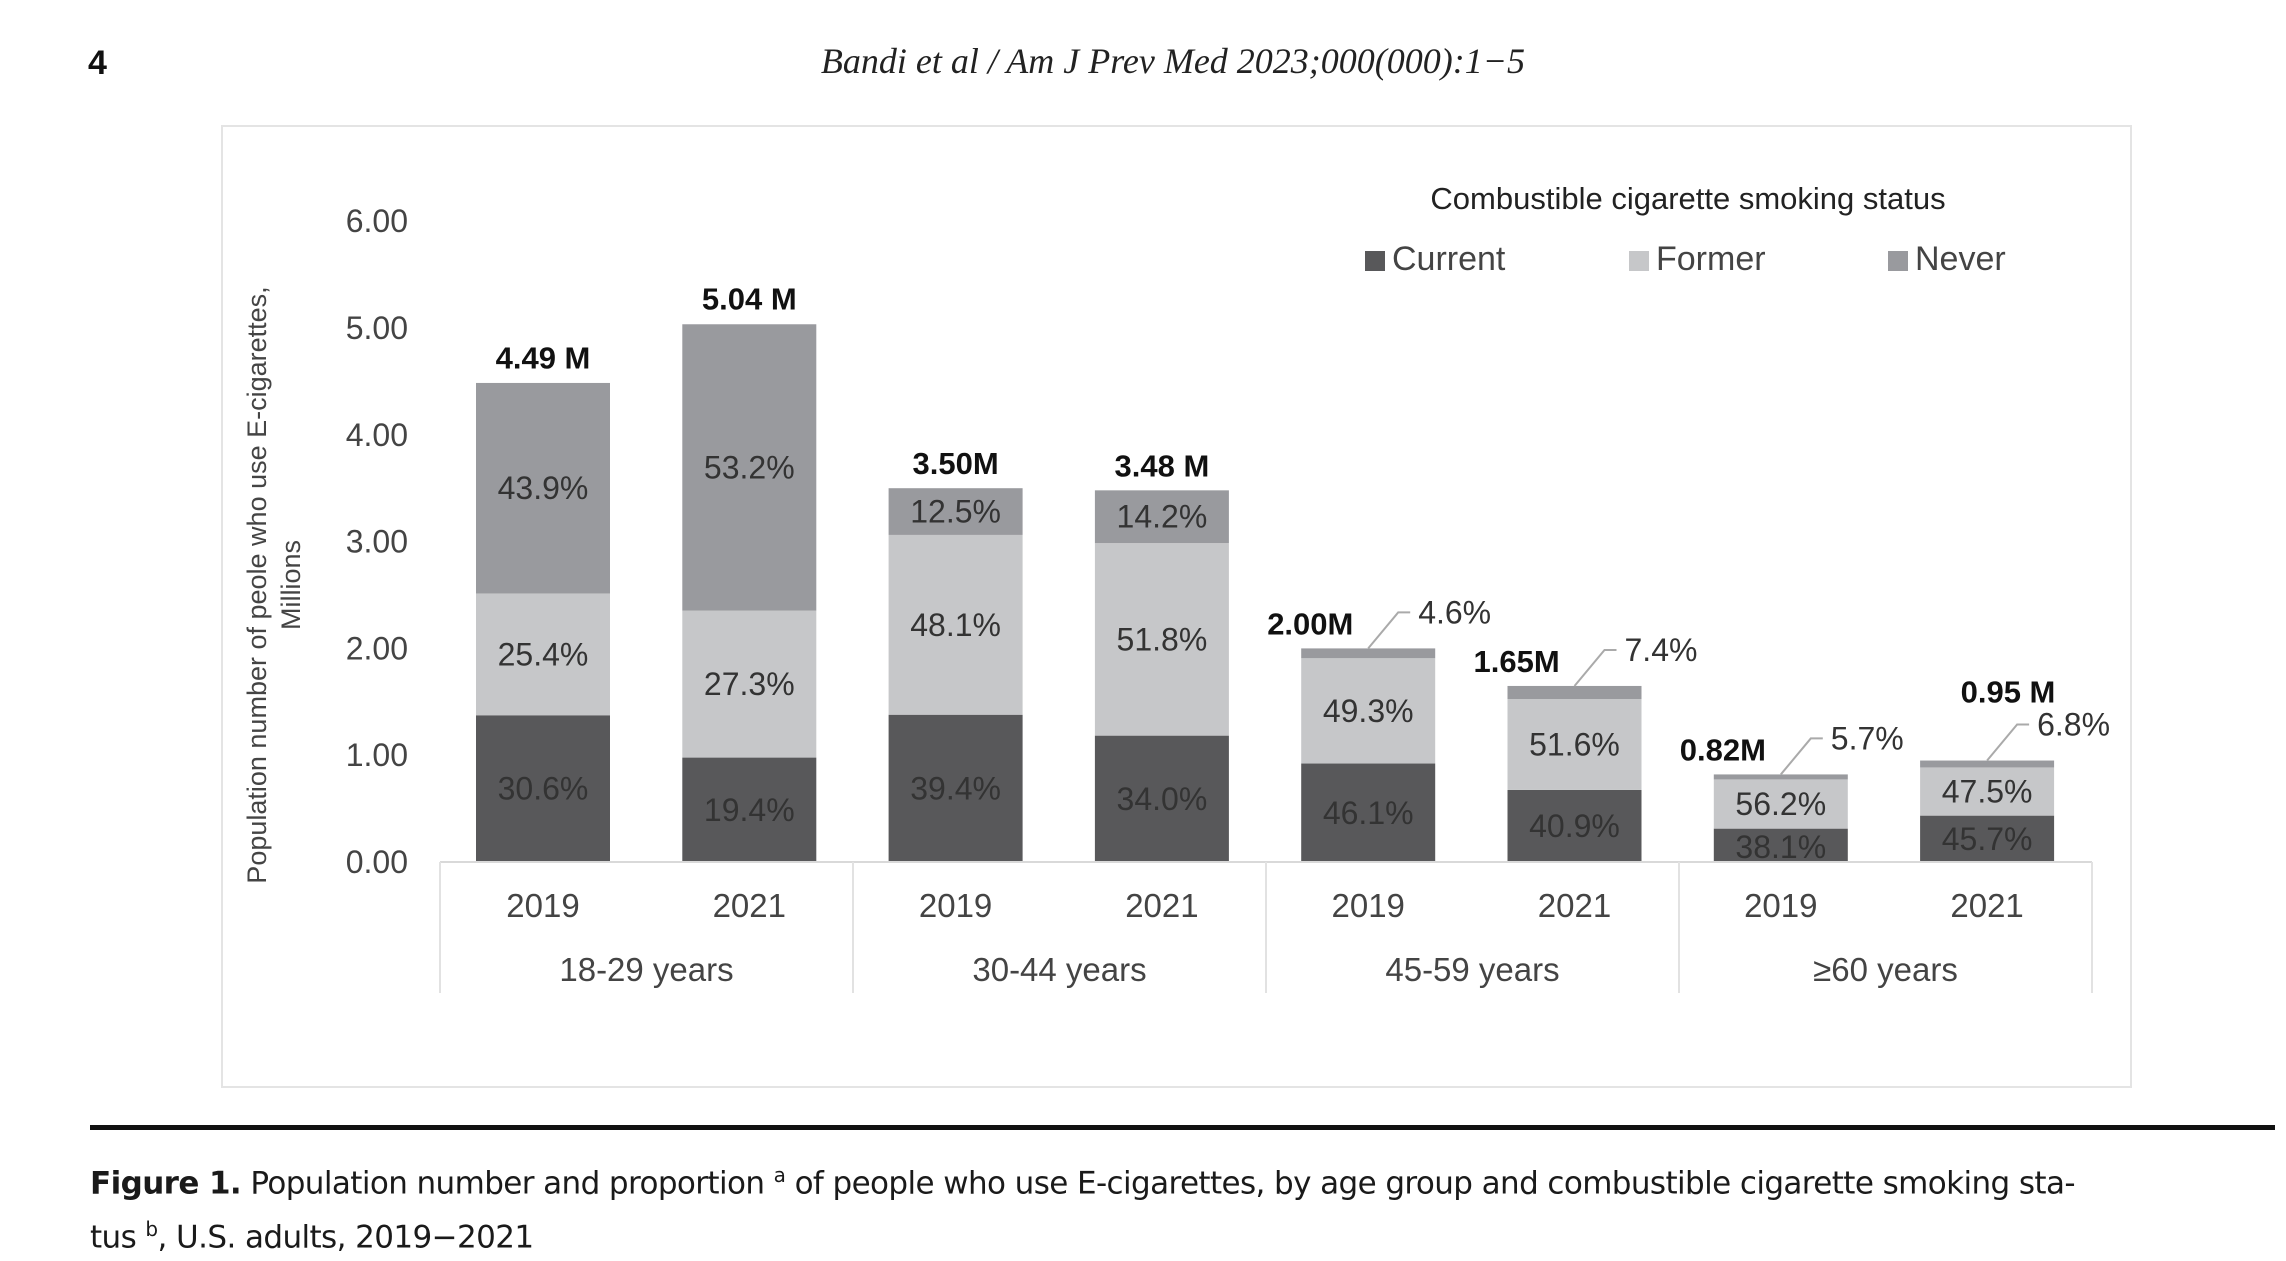 The image size is (2286, 1261). Describe the element at coordinates (1454, 612) in the screenshot. I see `segment-label: 4.6%` at that location.